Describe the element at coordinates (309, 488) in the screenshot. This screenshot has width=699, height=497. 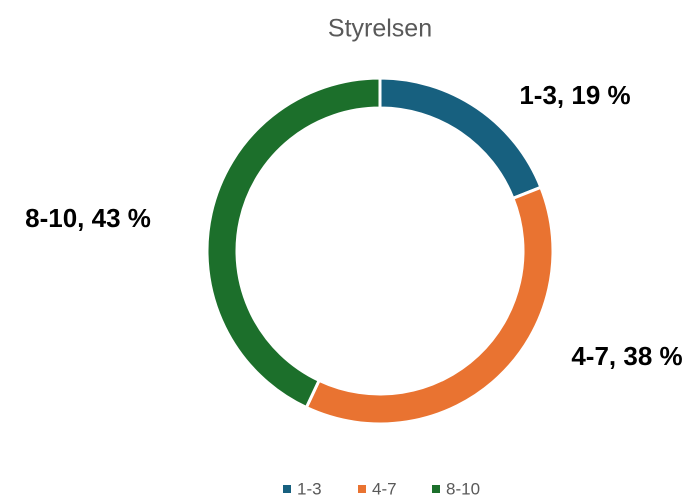
I see `legend-label: 1-3` at that location.